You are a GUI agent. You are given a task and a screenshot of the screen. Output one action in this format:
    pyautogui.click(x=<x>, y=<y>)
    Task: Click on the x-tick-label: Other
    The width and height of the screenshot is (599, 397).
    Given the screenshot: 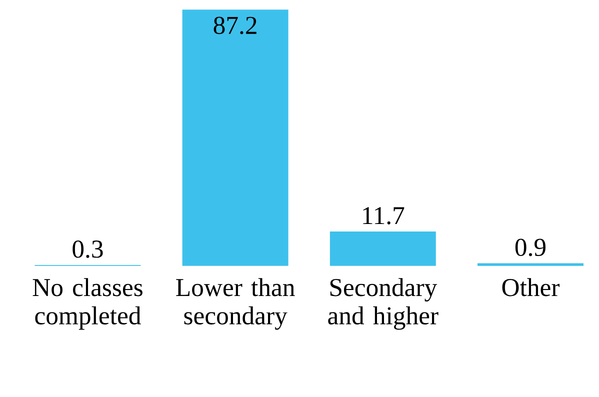 What is the action you would take?
    pyautogui.click(x=531, y=287)
    